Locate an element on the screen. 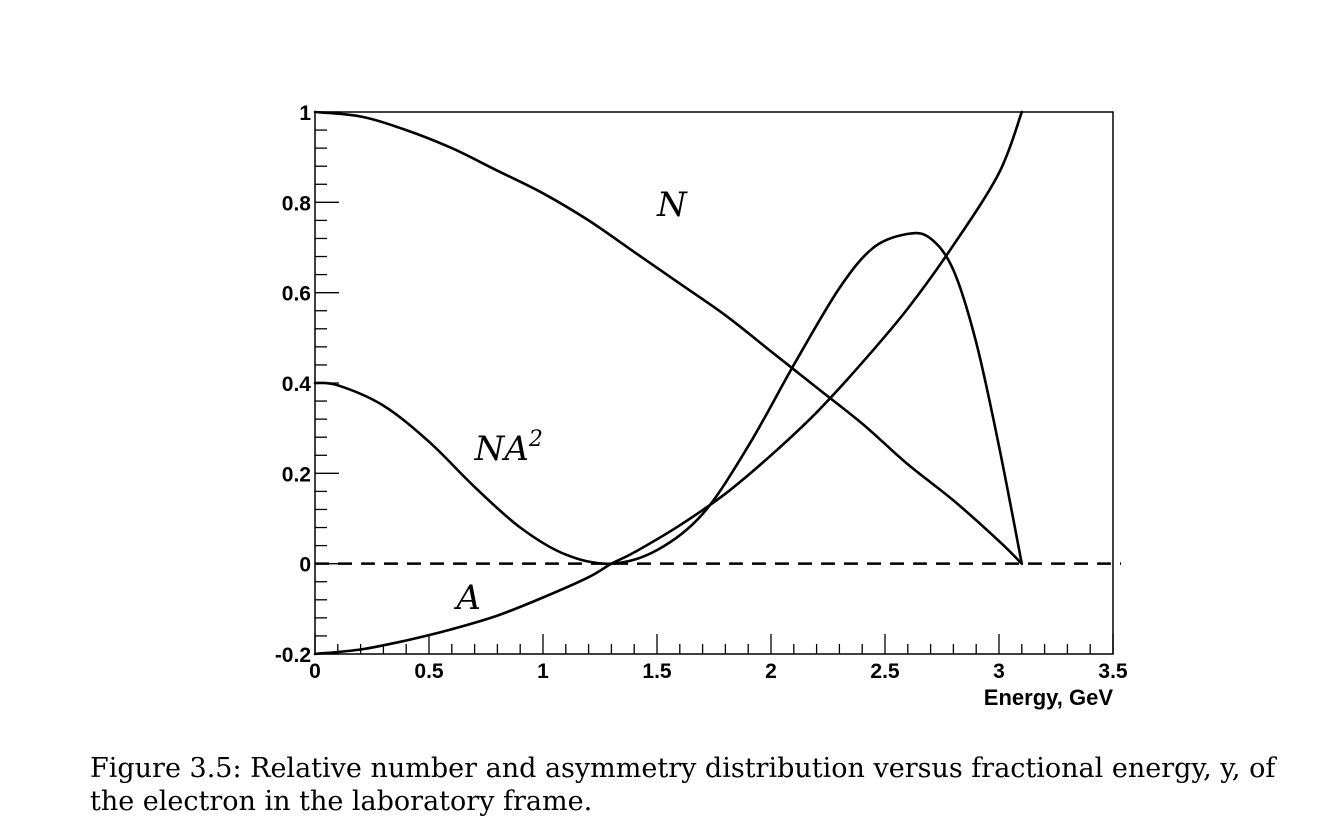 The width and height of the screenshot is (1340, 836). x-tick-label: 2 is located at coordinates (771, 671).